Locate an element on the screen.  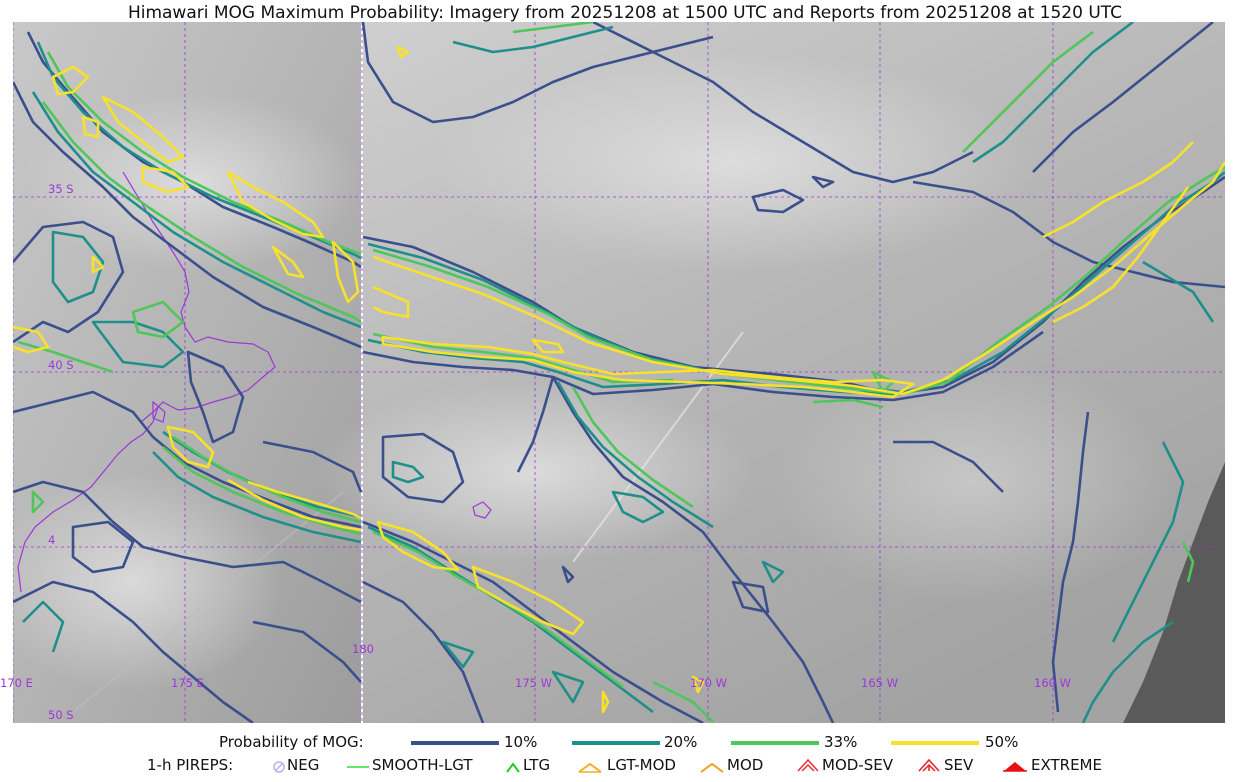
lgt-mod-caret-icon is located at coordinates (590, 767).